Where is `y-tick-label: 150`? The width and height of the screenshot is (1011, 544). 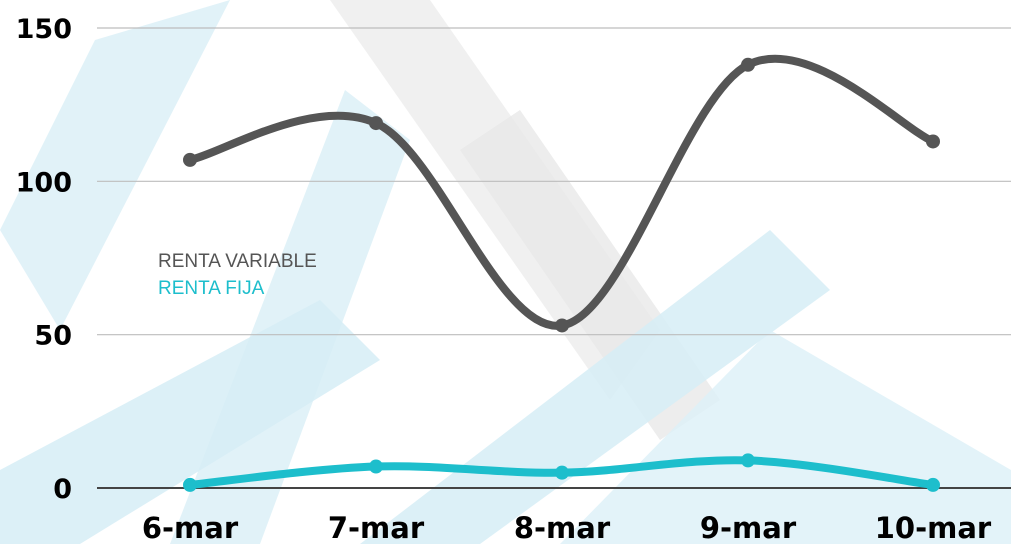 y-tick-label: 150 is located at coordinates (44, 29).